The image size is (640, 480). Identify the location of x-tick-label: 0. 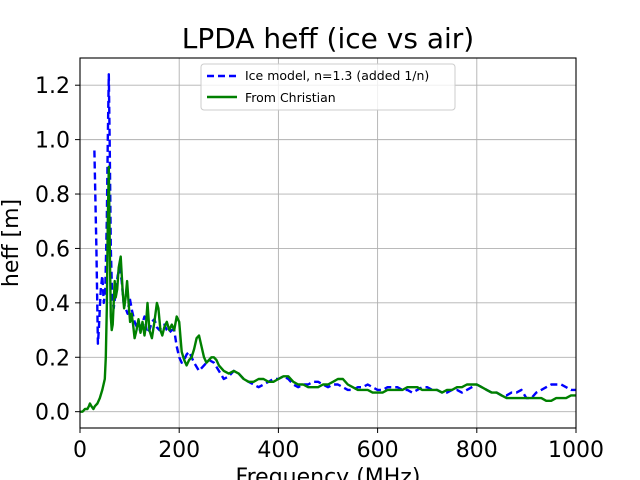
(80, 450).